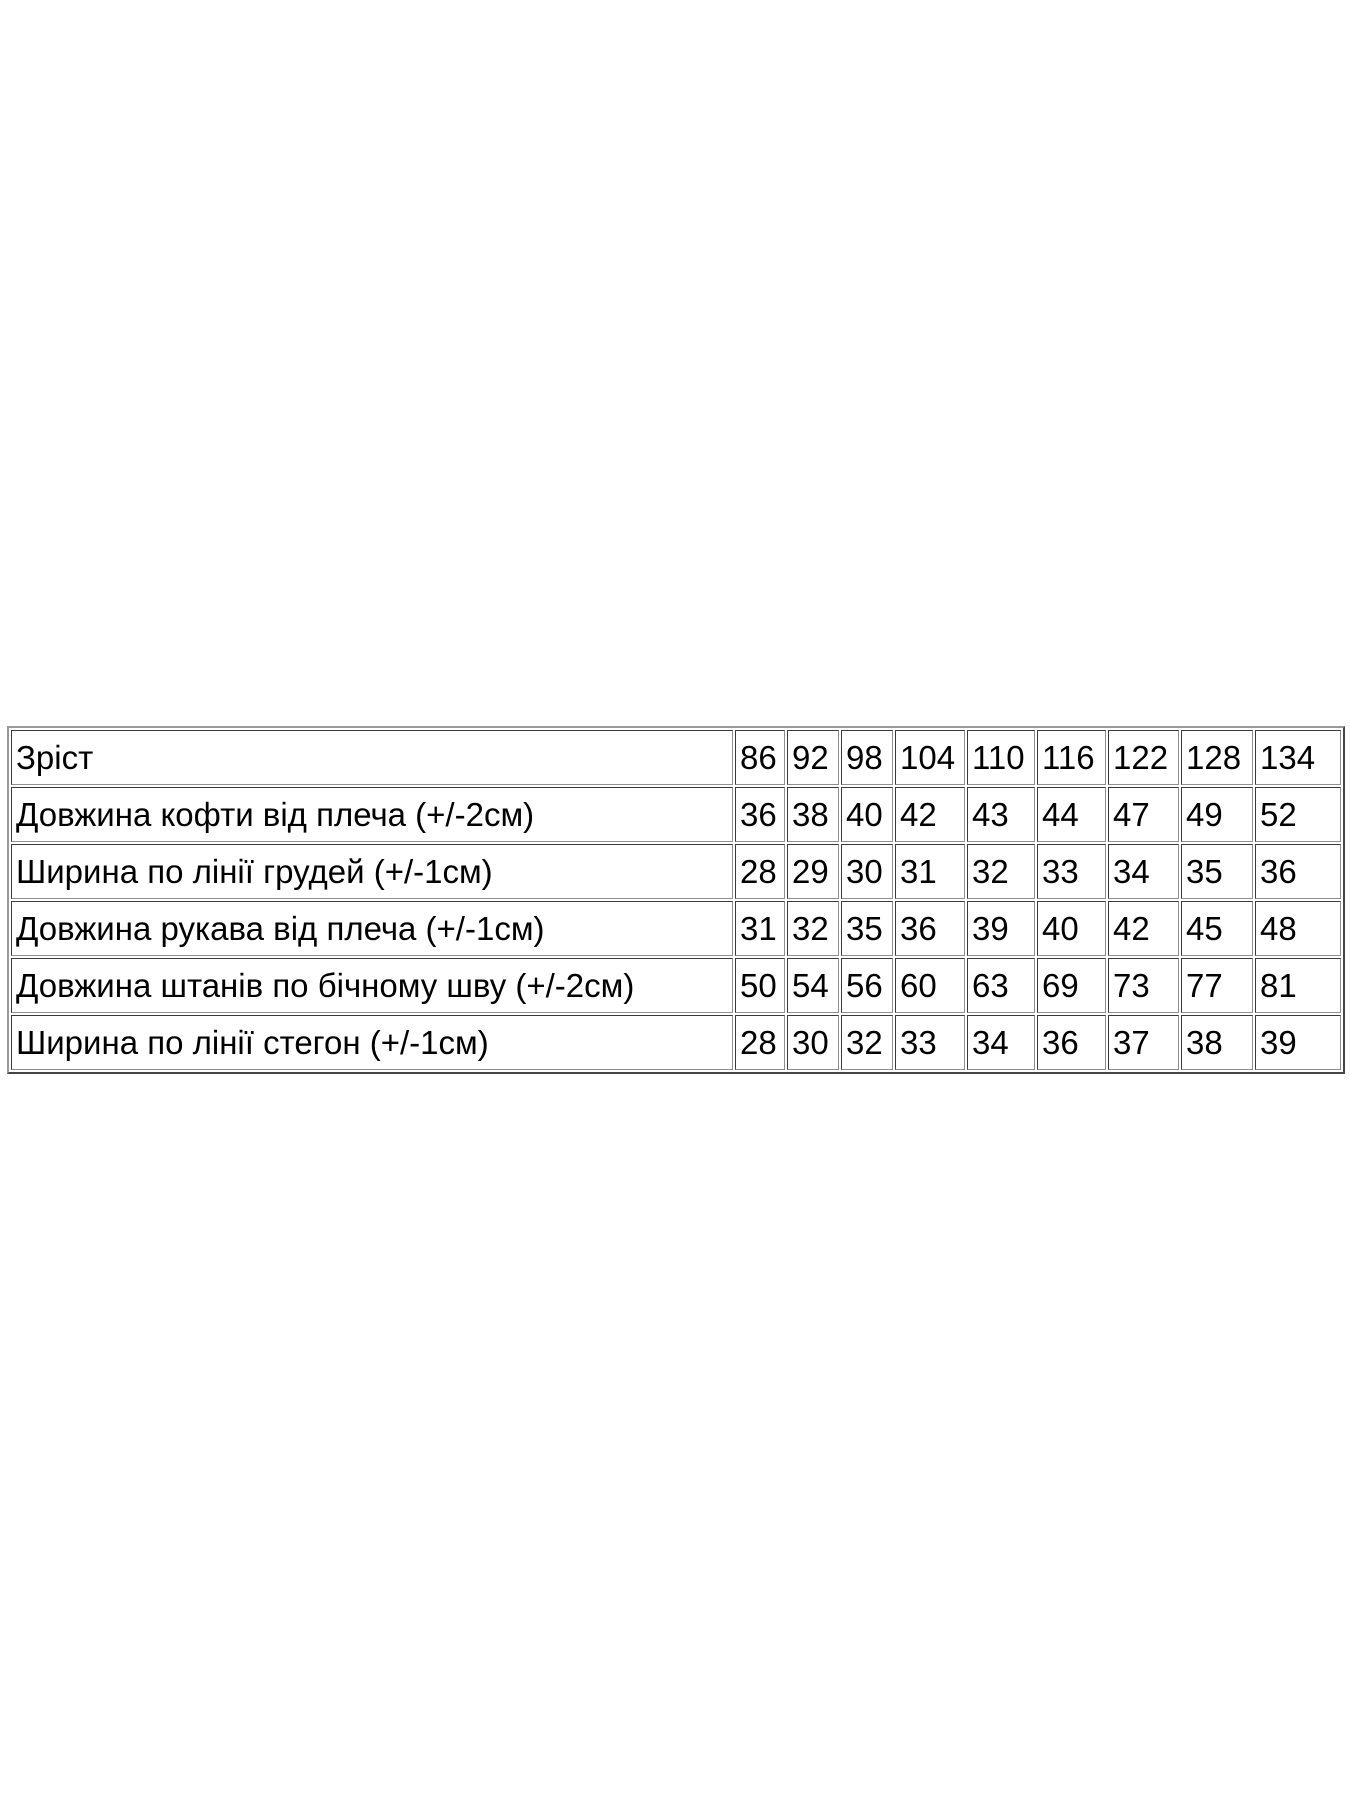  Describe the element at coordinates (760, 757) in the screenshot. I see `size-header-cell: 86` at that location.